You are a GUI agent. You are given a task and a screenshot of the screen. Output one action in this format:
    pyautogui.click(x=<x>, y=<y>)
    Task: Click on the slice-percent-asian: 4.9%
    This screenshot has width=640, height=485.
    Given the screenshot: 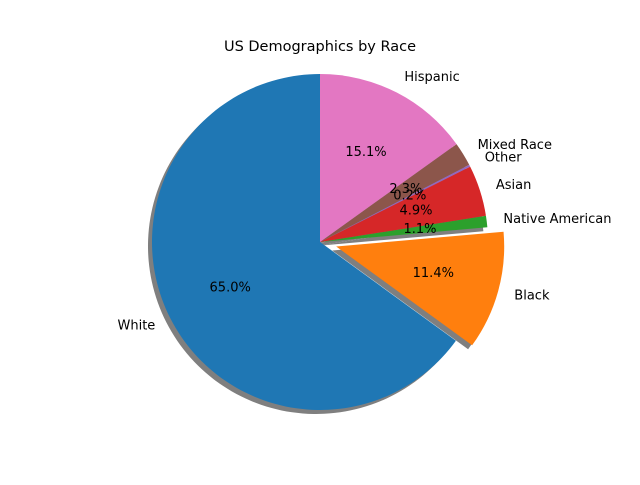 What is the action you would take?
    pyautogui.click(x=415, y=211)
    